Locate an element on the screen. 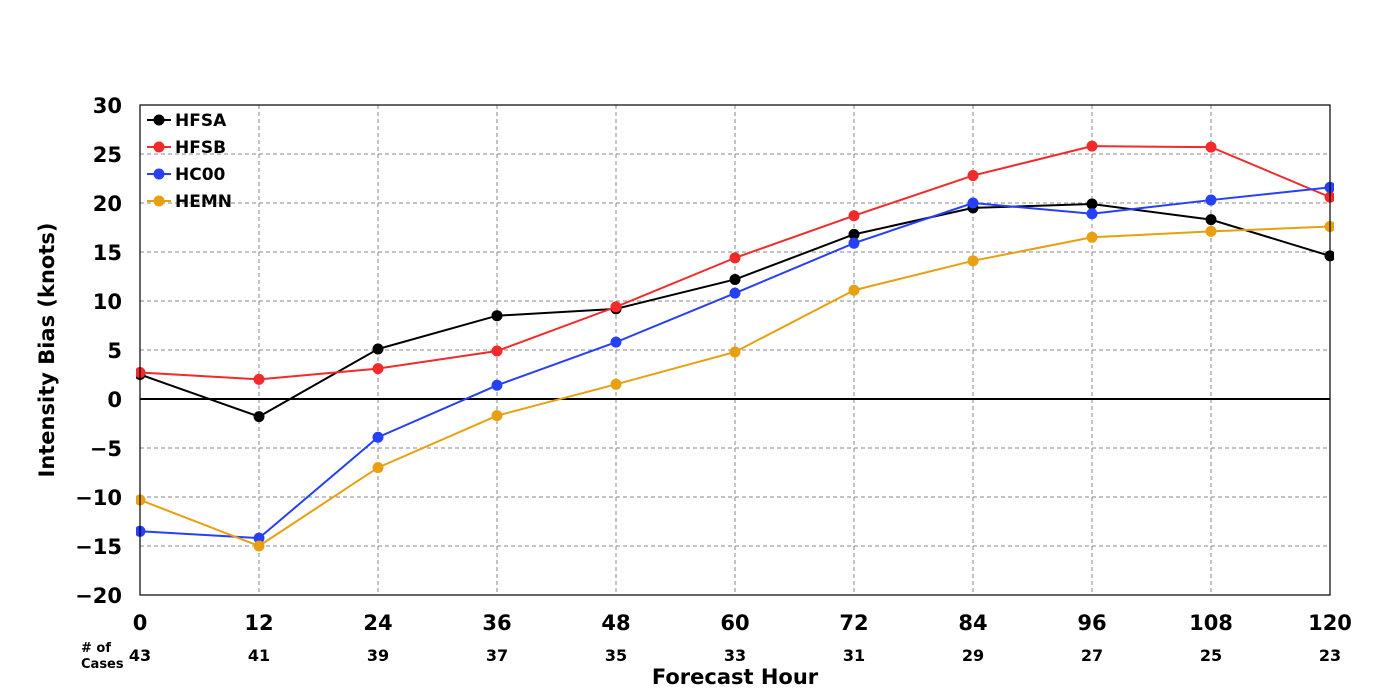 The height and width of the screenshot is (700, 1400). legend-label: HFSB is located at coordinates (200, 148).